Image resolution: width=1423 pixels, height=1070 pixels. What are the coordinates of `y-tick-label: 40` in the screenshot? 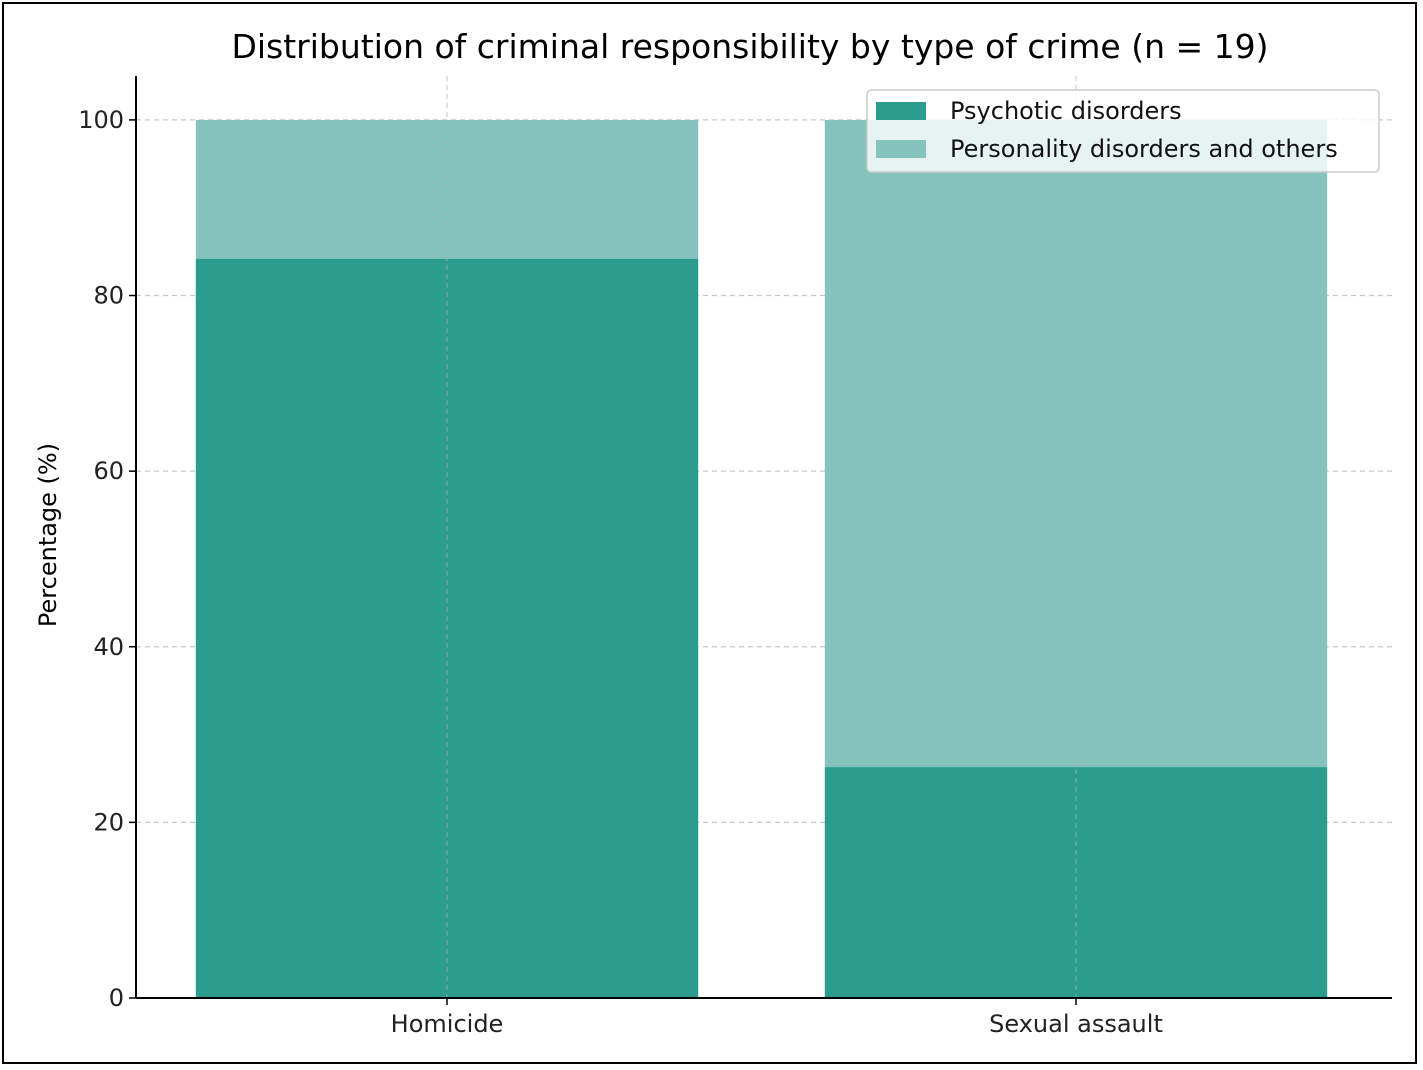 It's located at (108, 647).